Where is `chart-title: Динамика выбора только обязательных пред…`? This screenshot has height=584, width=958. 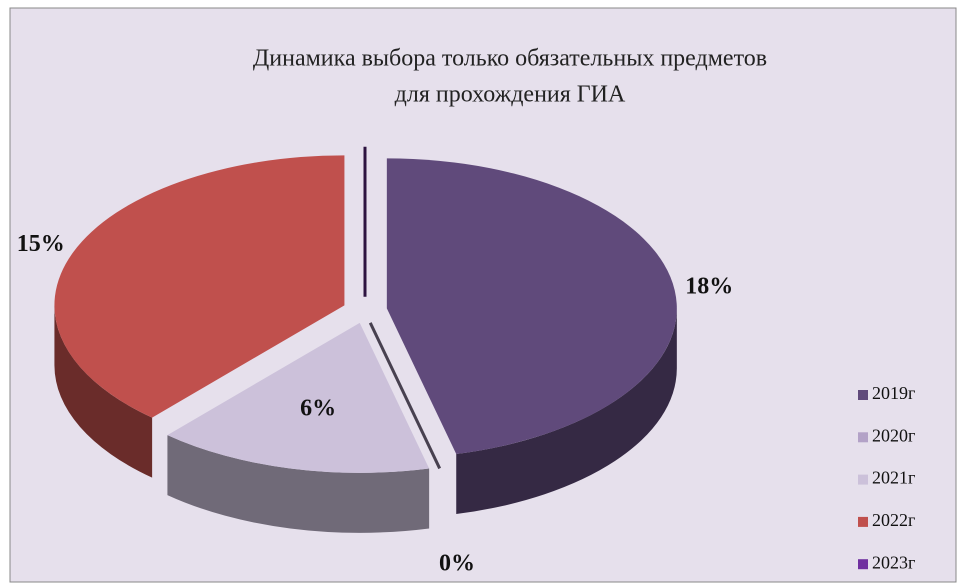 chart-title: Динамика выбора только обязательных пред… is located at coordinates (510, 59).